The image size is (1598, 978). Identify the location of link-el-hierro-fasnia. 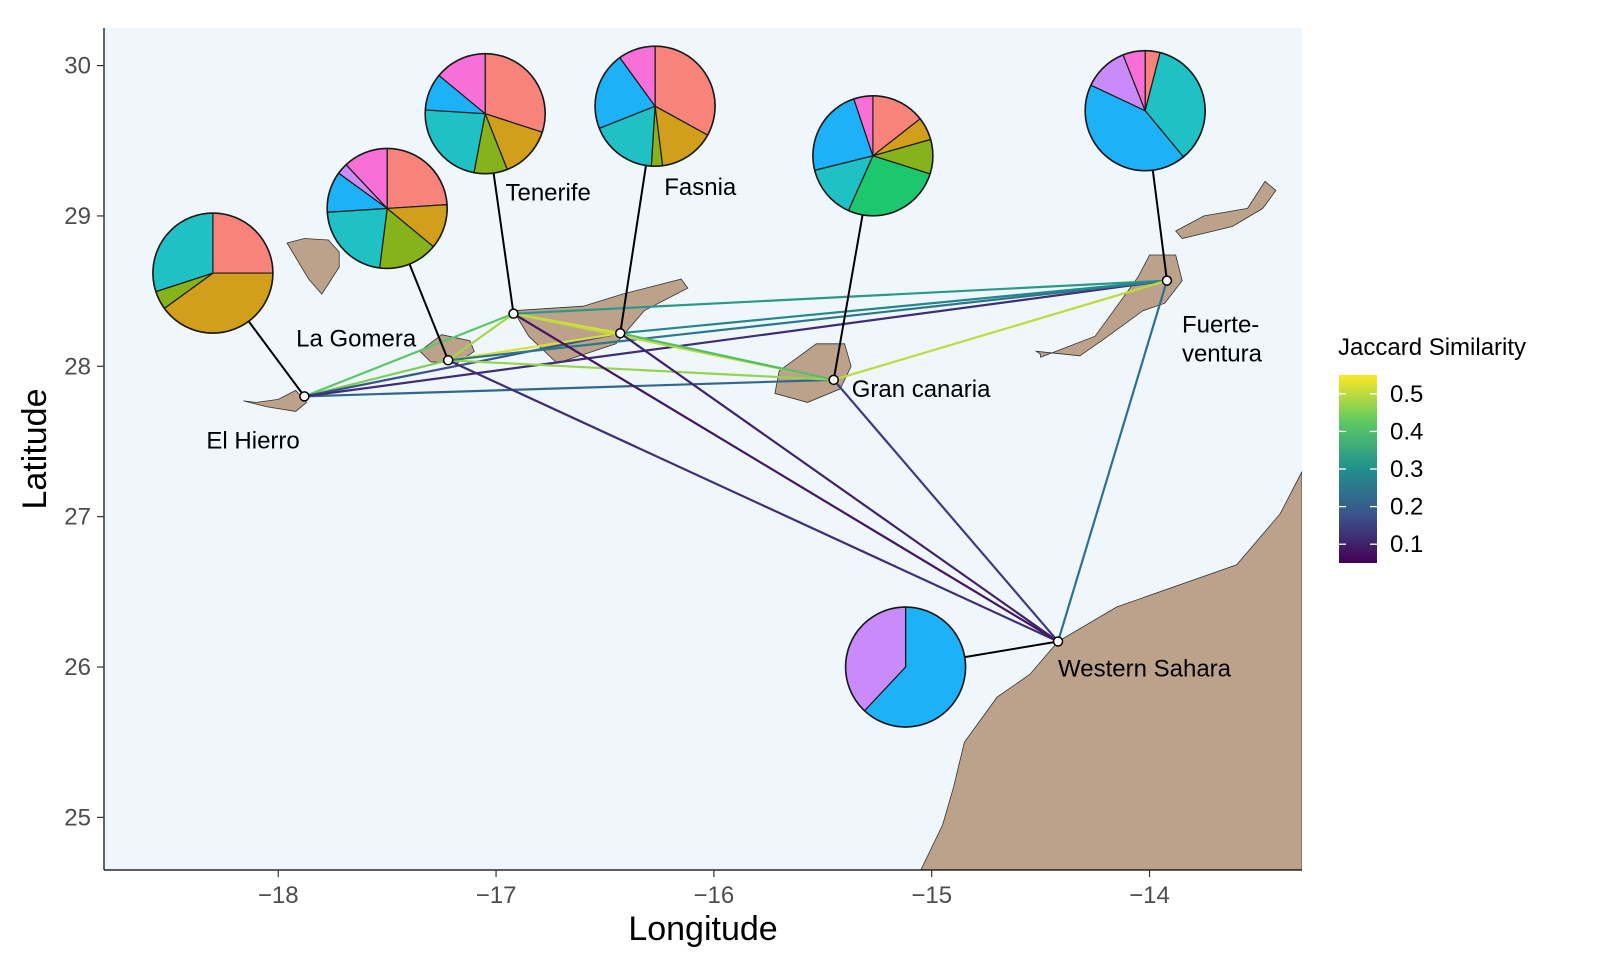
(462, 365).